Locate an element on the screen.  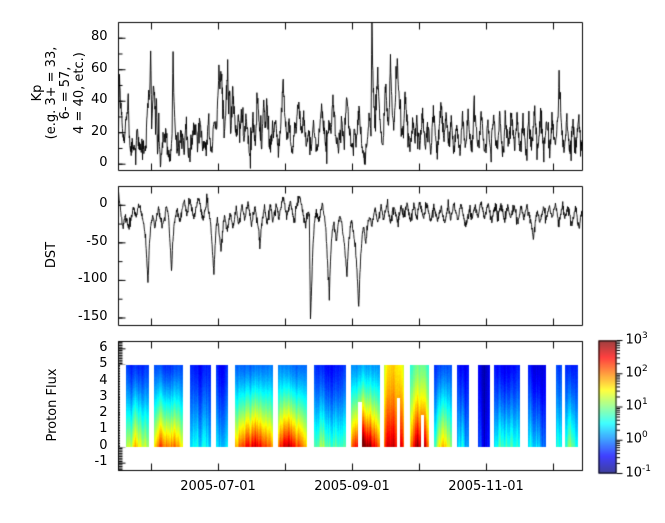
y-tick-label: -100 is located at coordinates (92, 279).